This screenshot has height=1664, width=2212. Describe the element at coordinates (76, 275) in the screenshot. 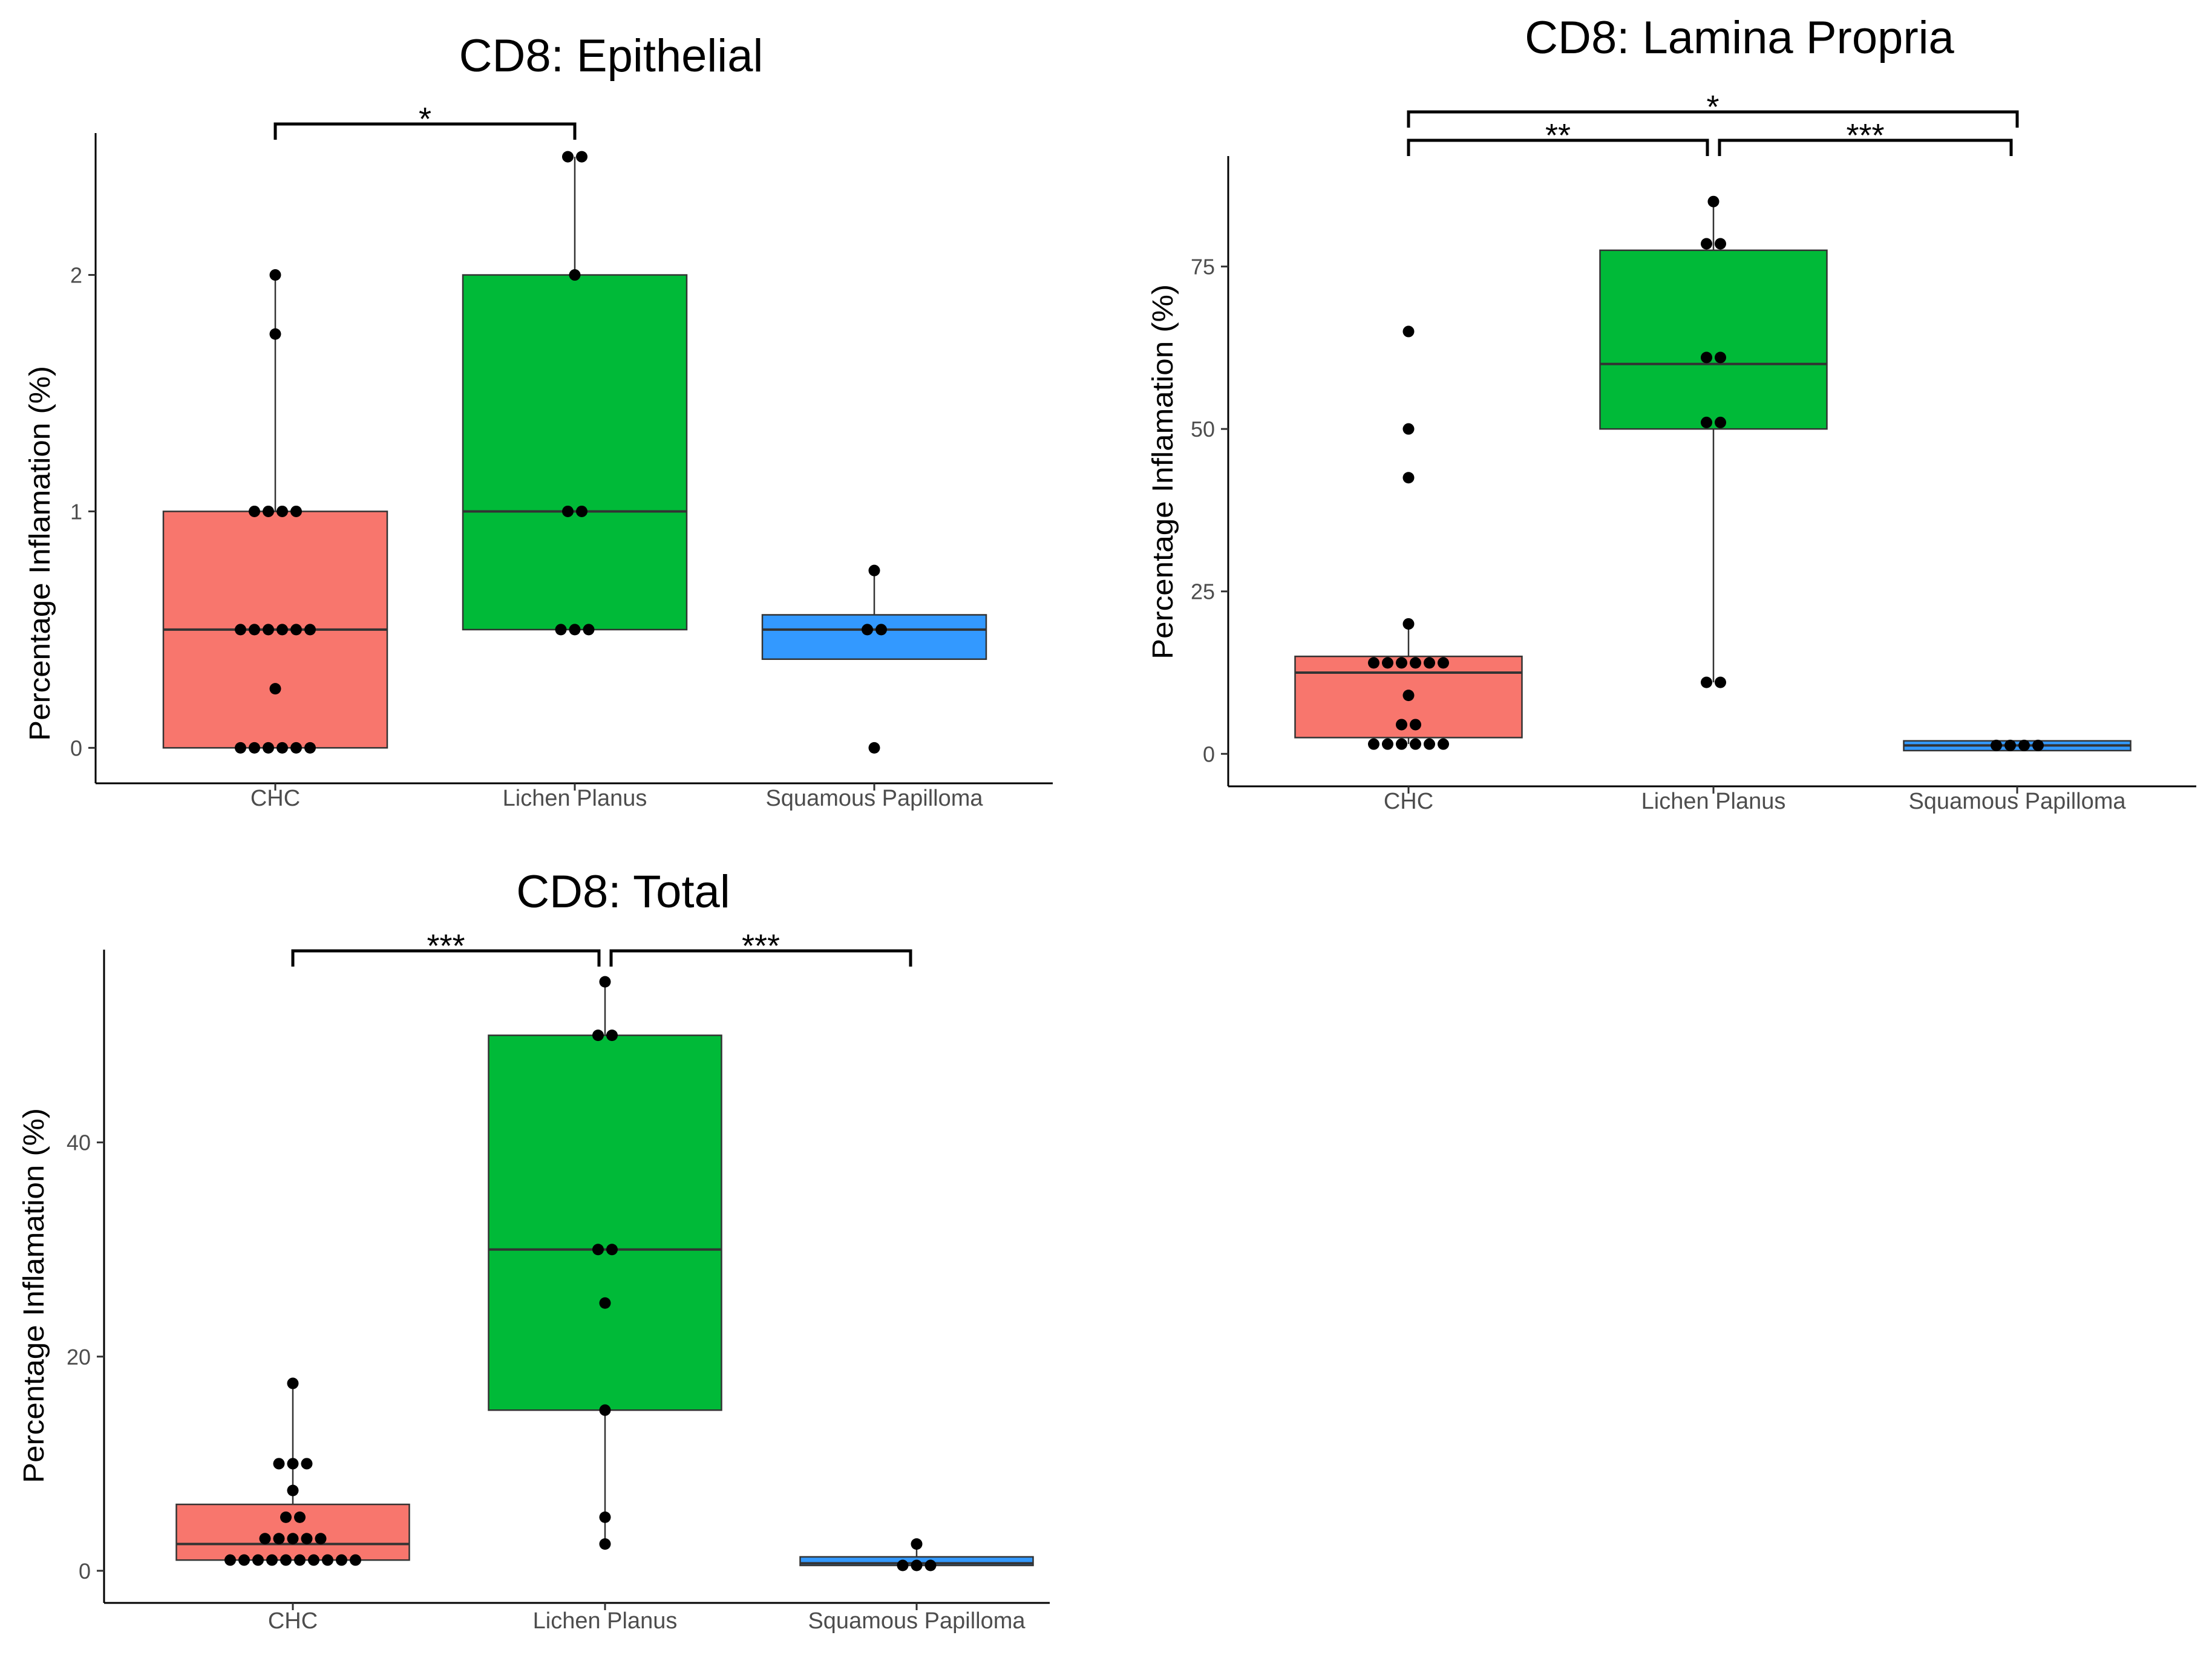

I see `y-tick-label: 2` at that location.